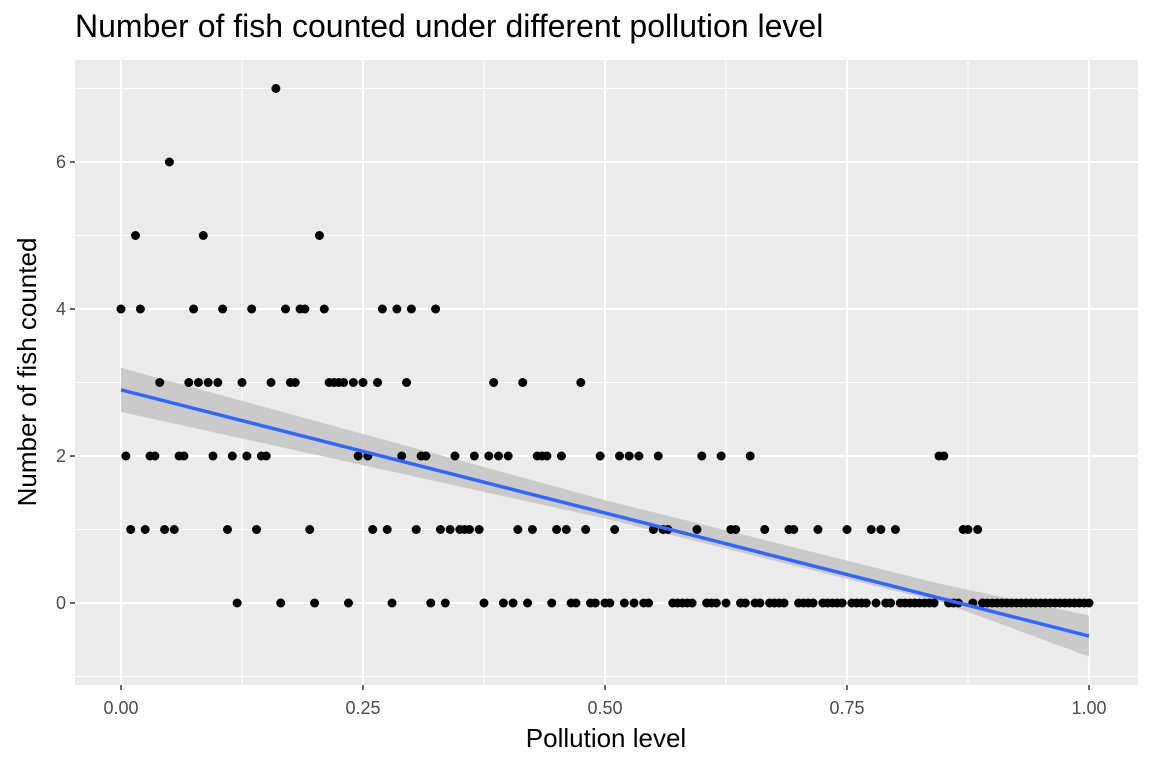  I want to click on x-axis-ticks: 0.00 0.25 0.50 0.75 1.00, so click(605, 701).